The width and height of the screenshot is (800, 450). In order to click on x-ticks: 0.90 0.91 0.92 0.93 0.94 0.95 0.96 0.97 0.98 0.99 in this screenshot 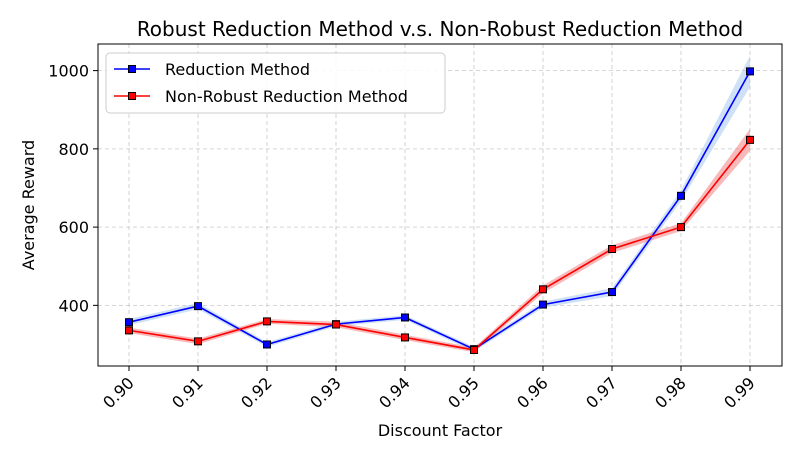, I will do `click(429, 389)`.